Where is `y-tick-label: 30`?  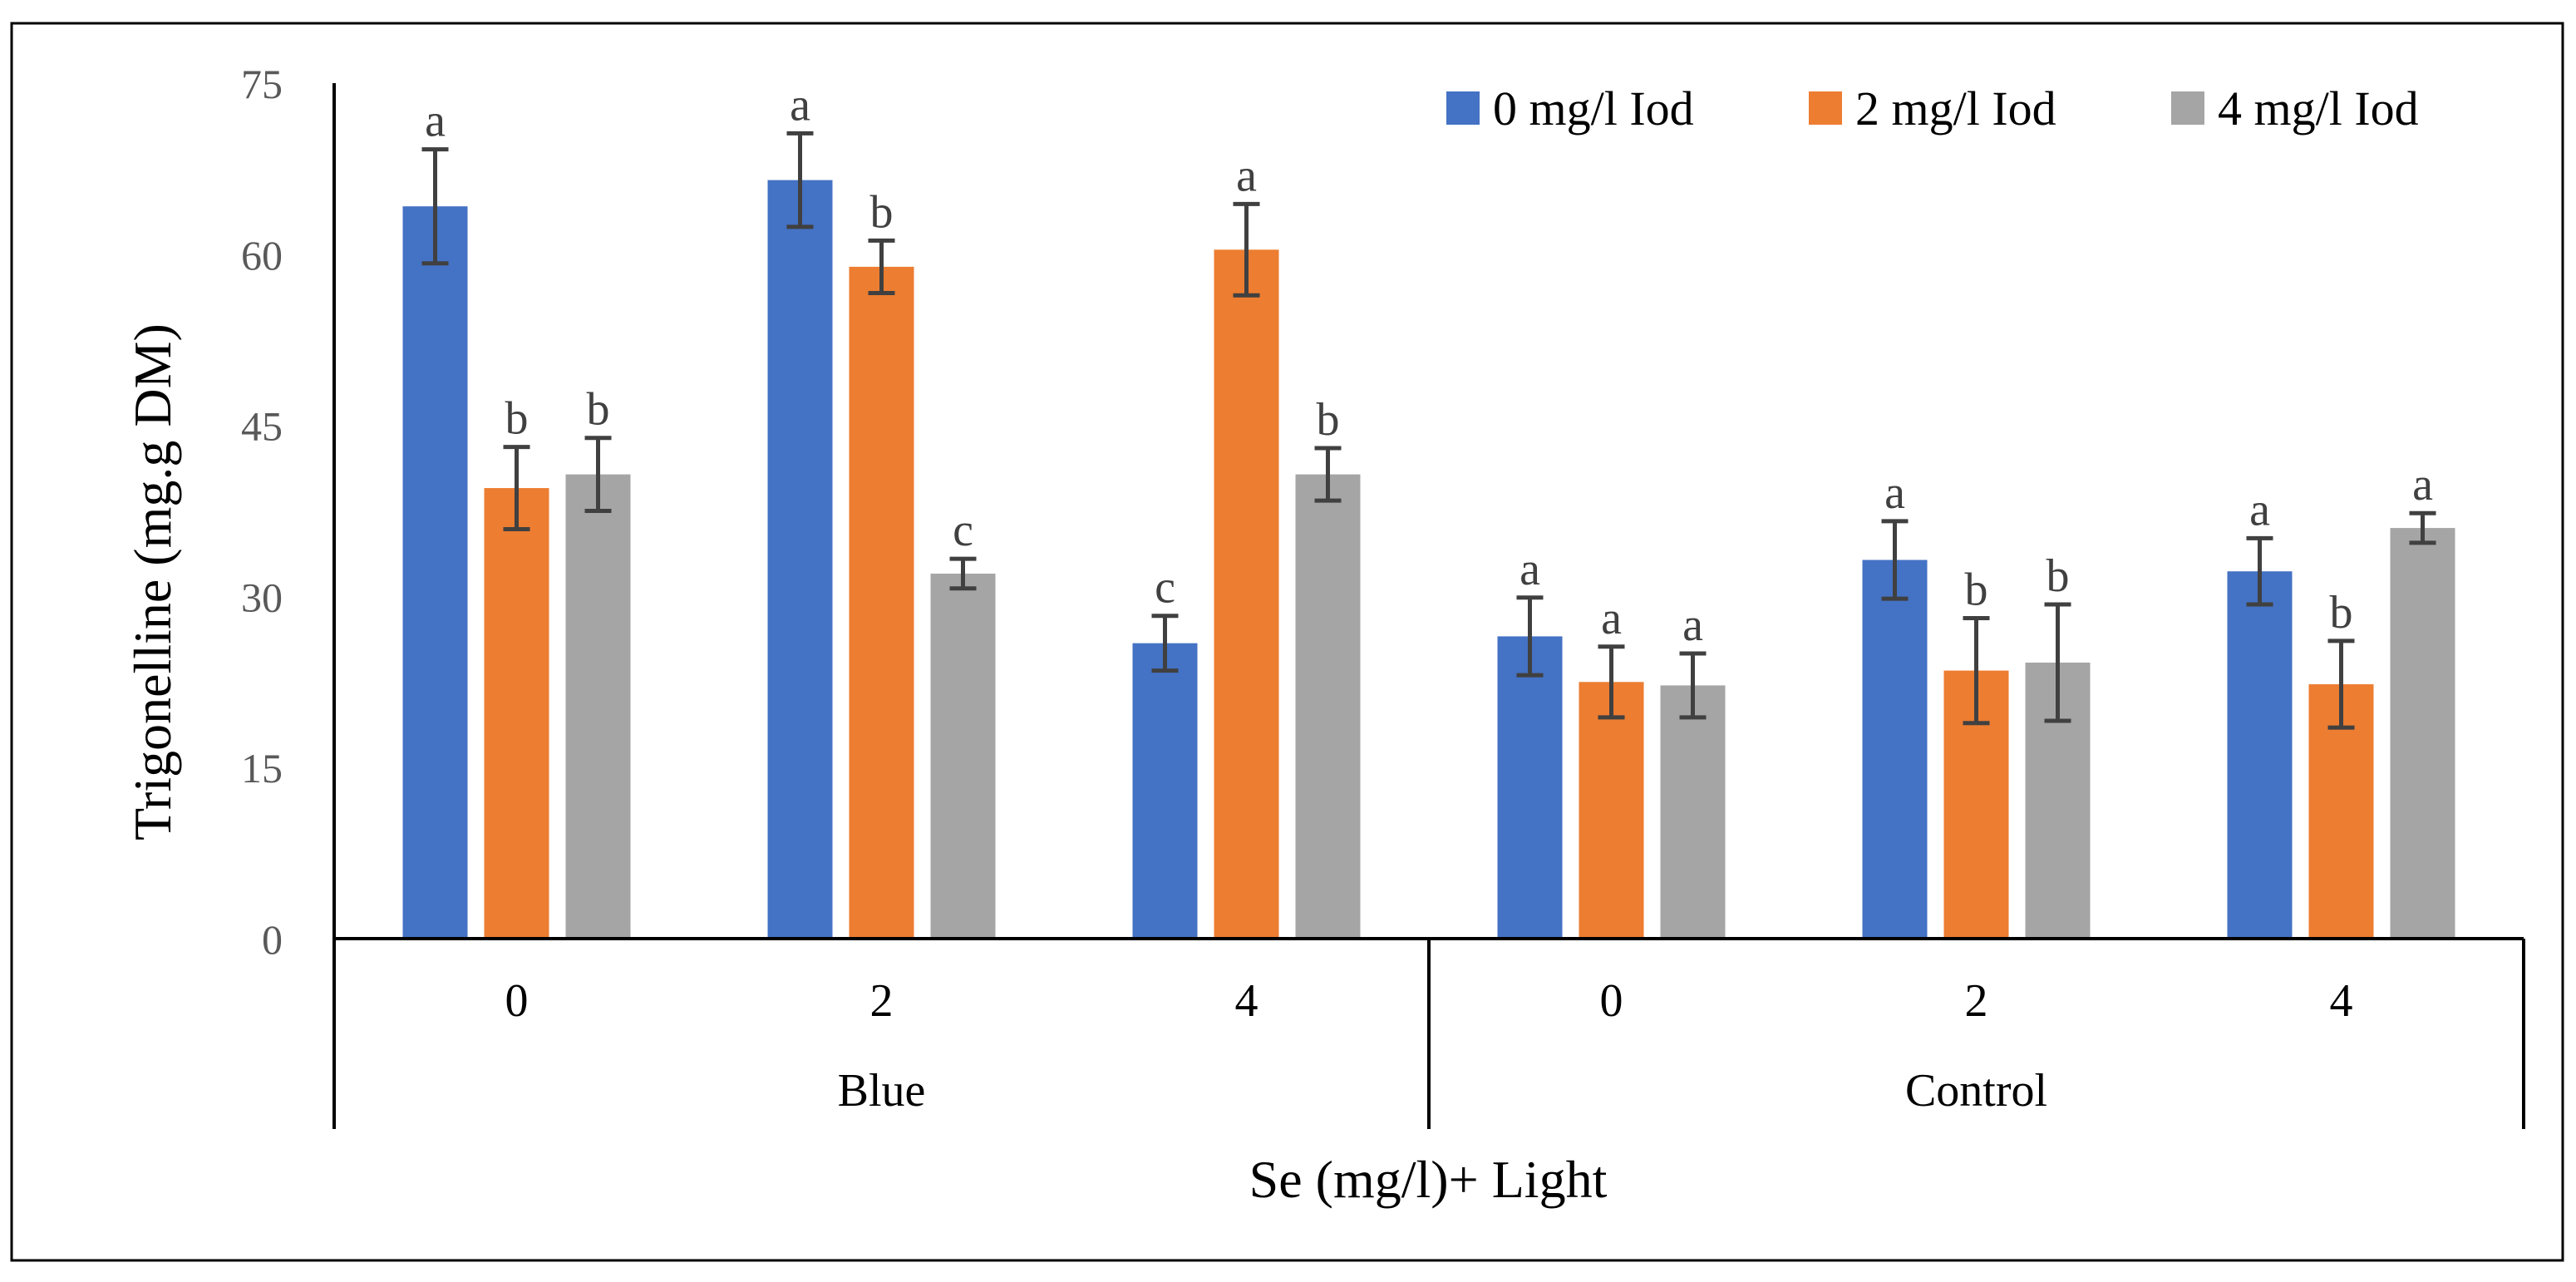 y-tick-label: 30 is located at coordinates (262, 597).